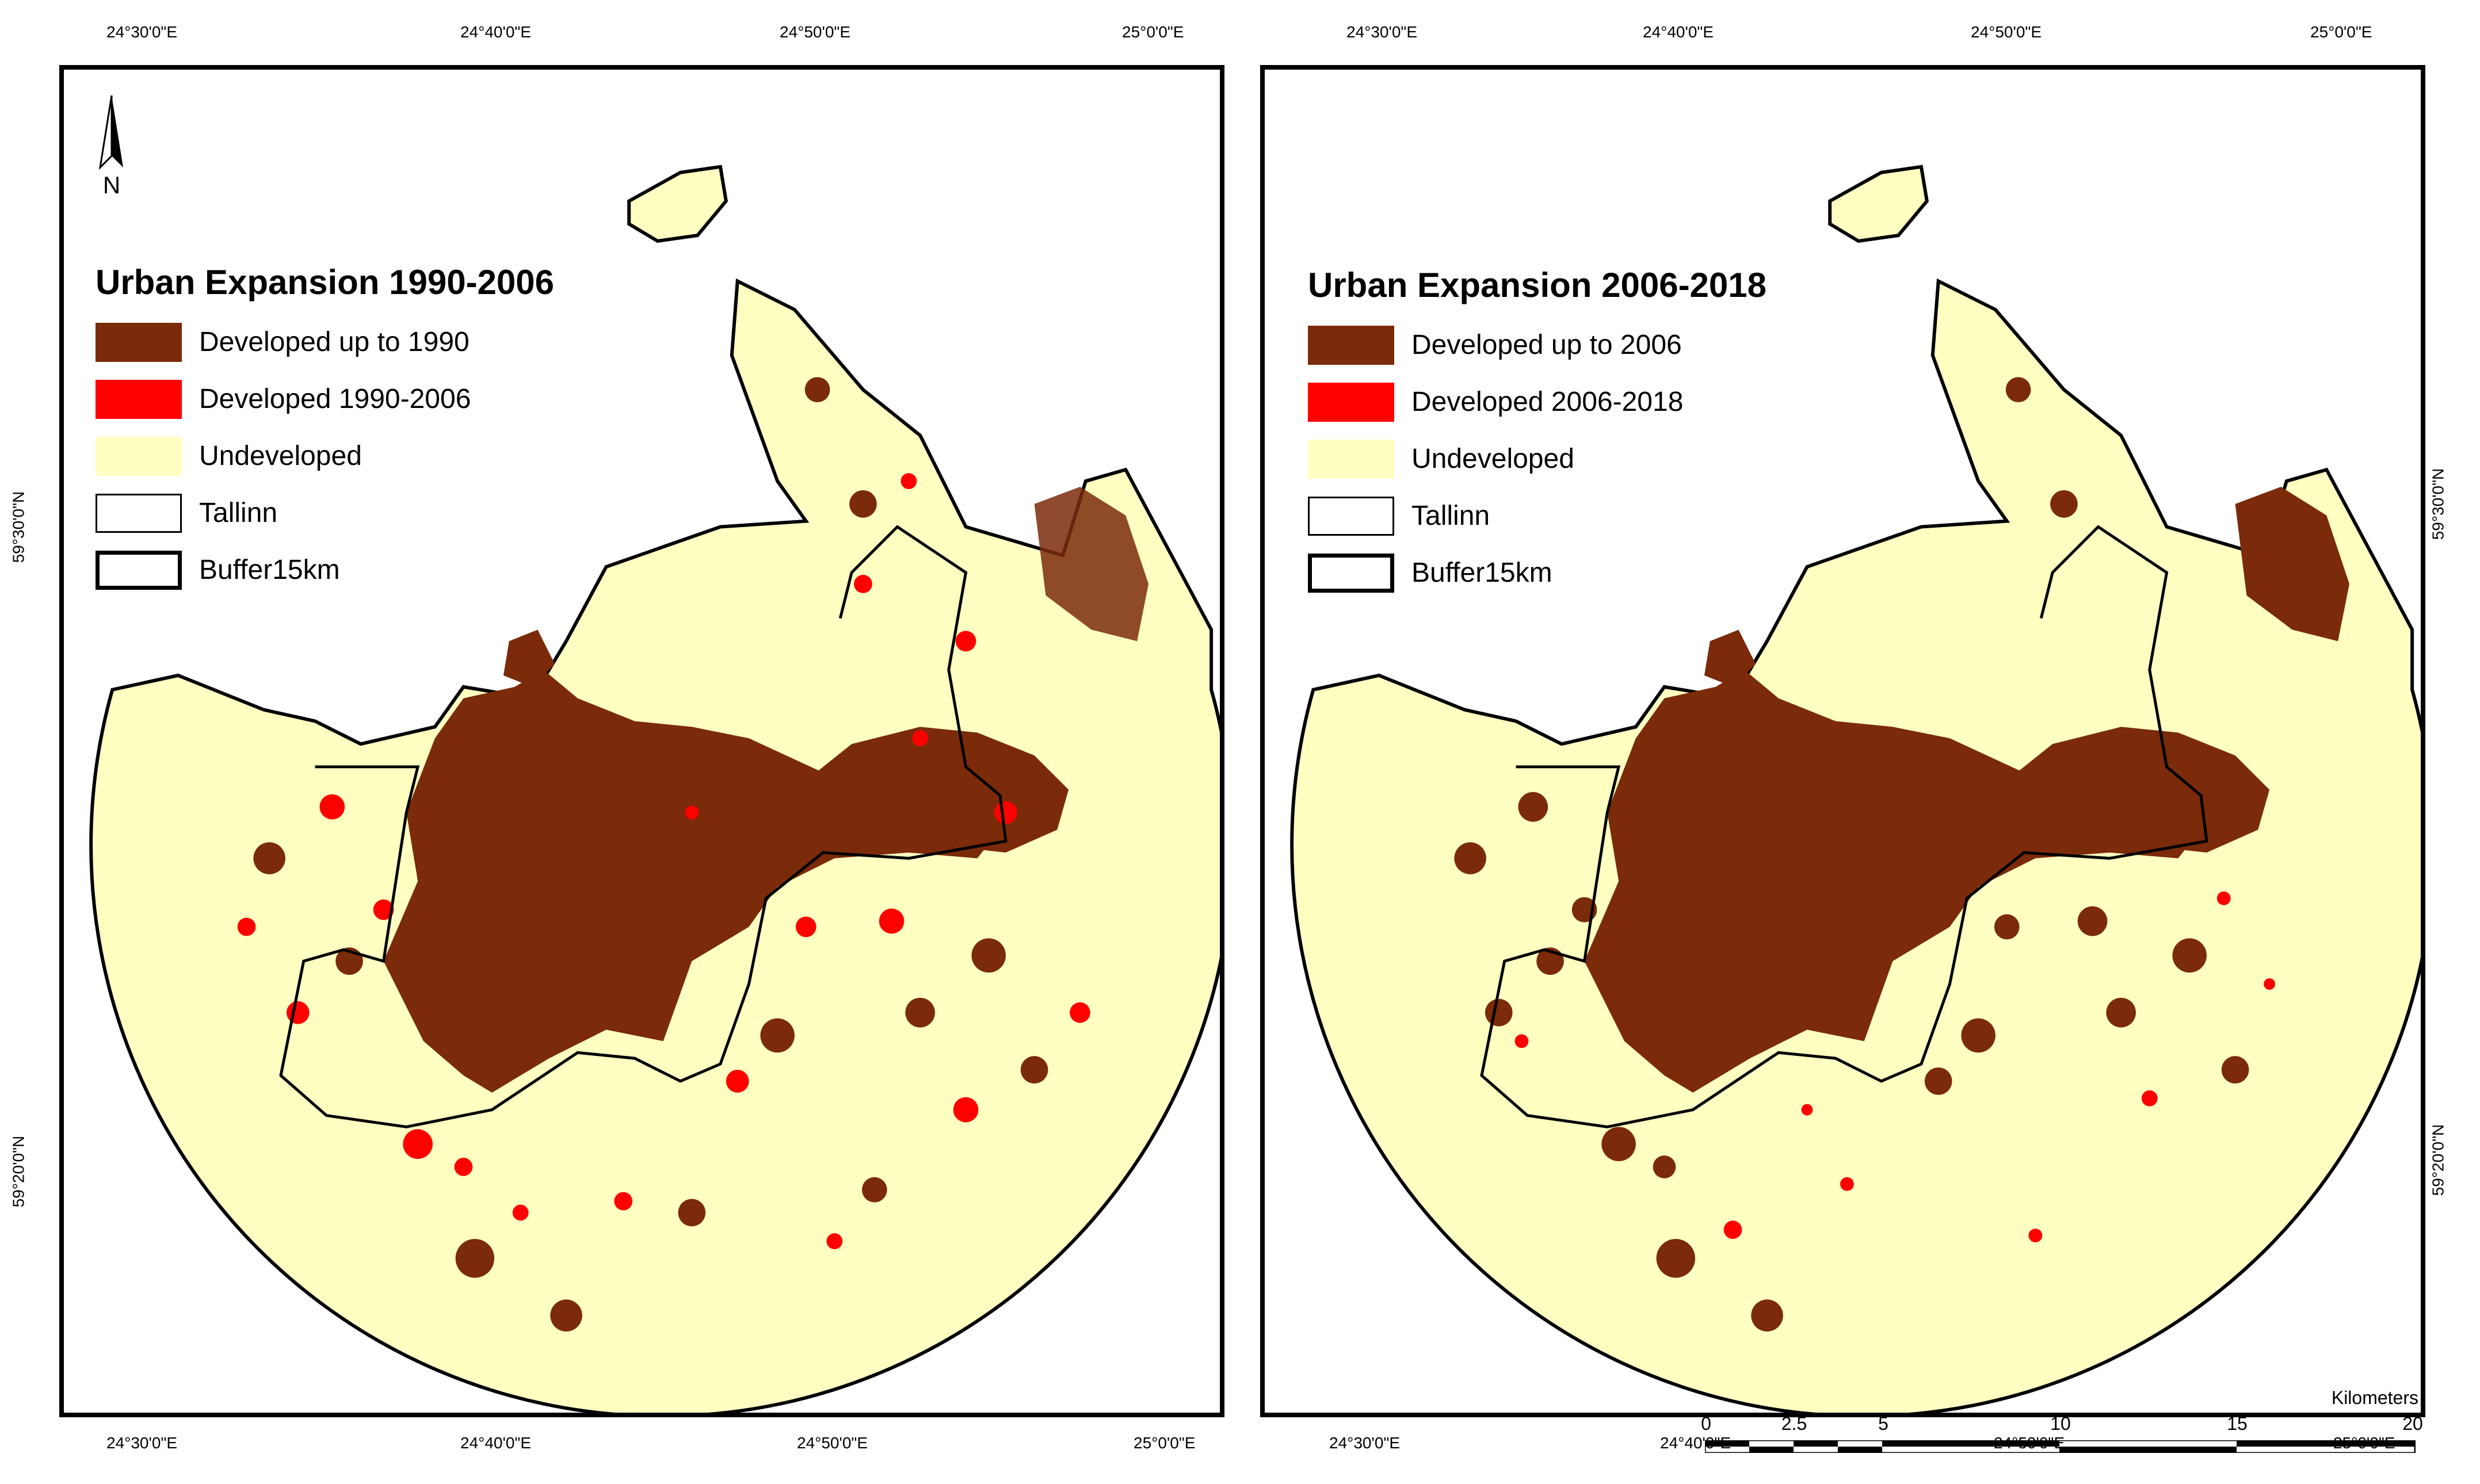 This screenshot has width=2480, height=1484. I want to click on scale-tick-label: 2.5, so click(1794, 1423).